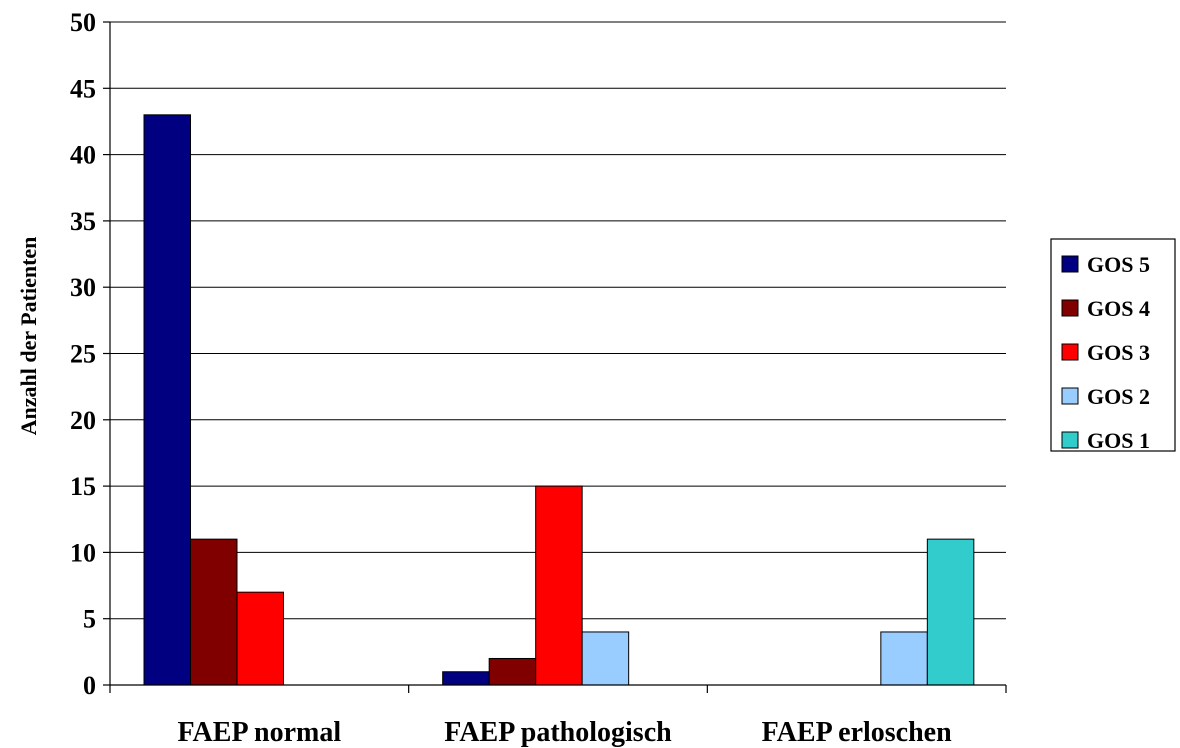  I want to click on y-tick-label: 35, so click(83, 221).